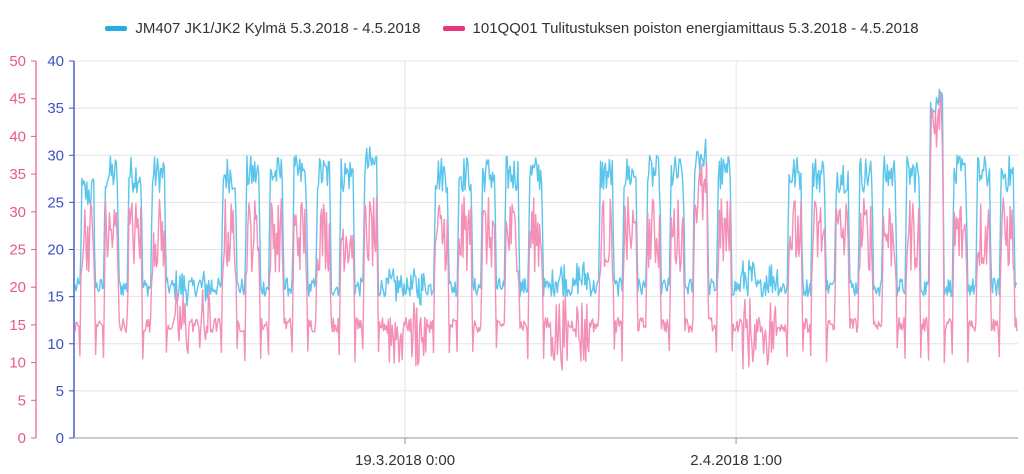 The height and width of the screenshot is (474, 1024). What do you see at coordinates (55, 297) in the screenshot?
I see `y-axis-inner-tick-label: 15` at bounding box center [55, 297].